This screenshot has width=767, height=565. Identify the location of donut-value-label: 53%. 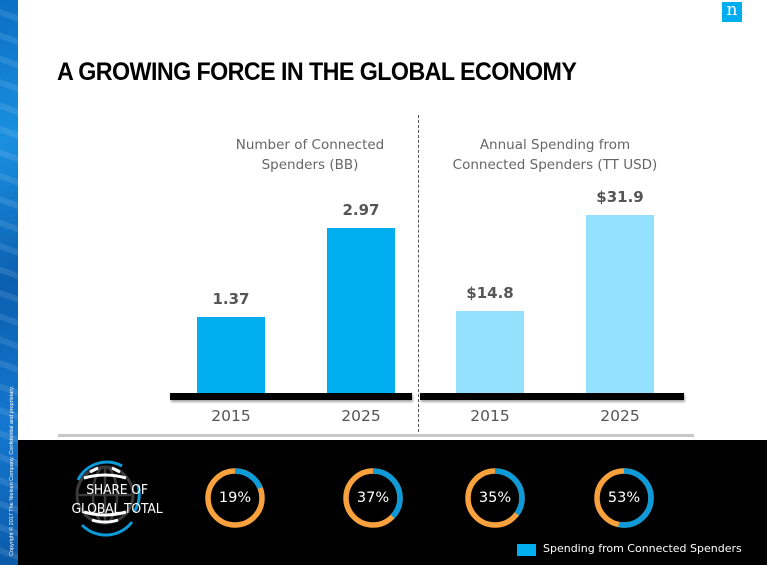
(624, 498).